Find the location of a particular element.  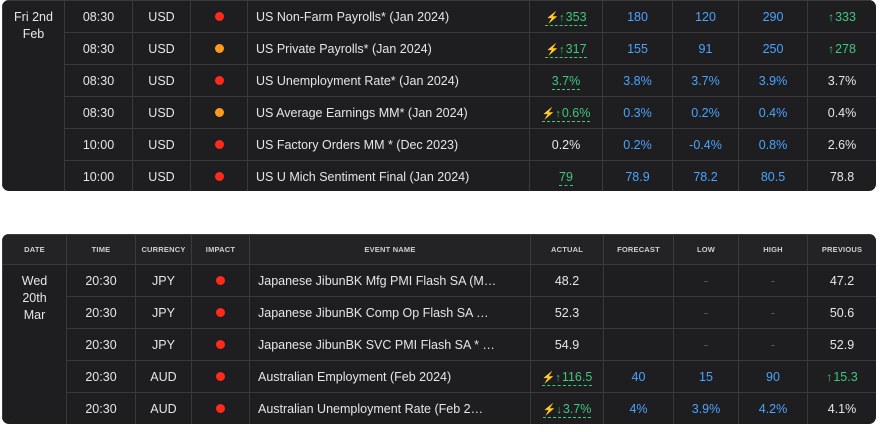

previous-number: 0.4% is located at coordinates (842, 112).